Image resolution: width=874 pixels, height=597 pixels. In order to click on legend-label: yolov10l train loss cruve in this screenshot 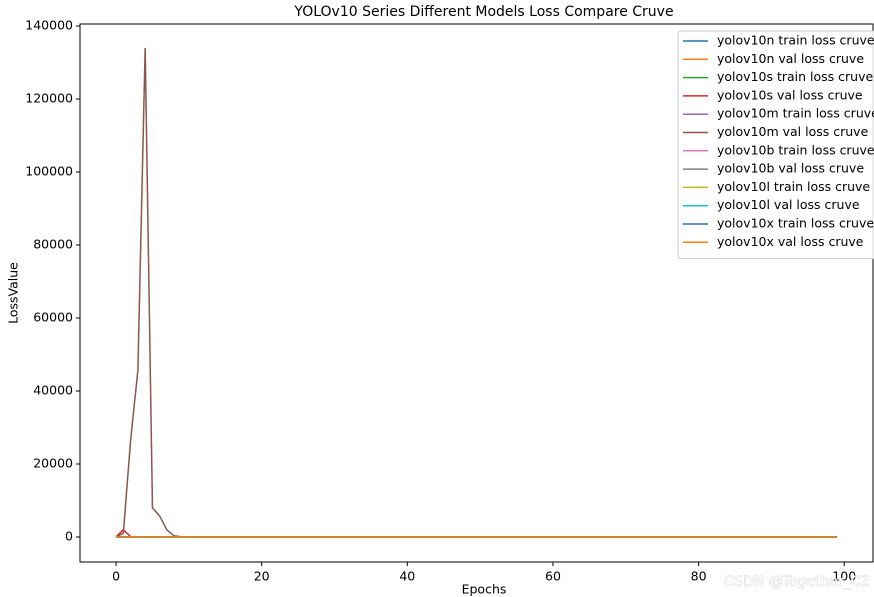, I will do `click(793, 186)`.